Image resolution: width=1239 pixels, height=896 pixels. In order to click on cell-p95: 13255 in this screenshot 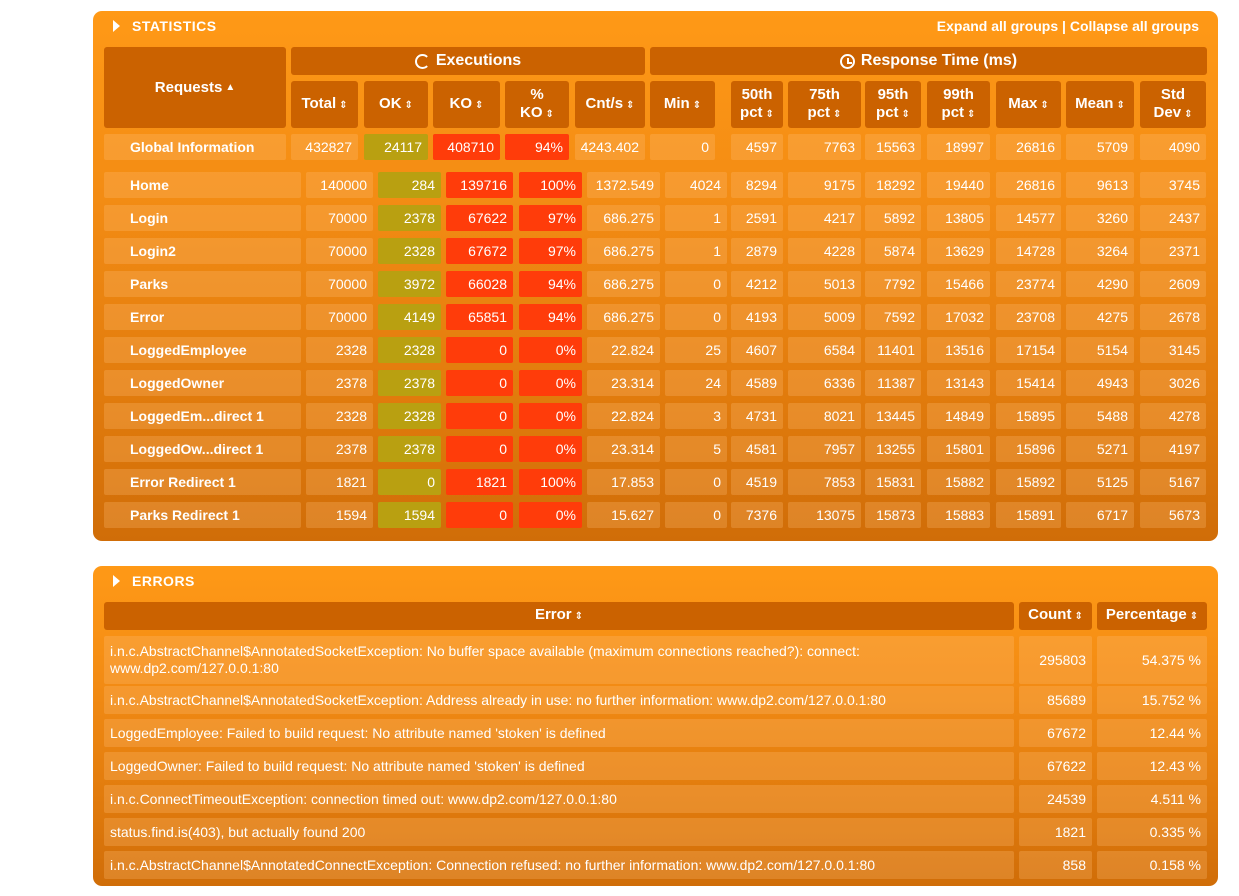, I will do `click(893, 449)`.